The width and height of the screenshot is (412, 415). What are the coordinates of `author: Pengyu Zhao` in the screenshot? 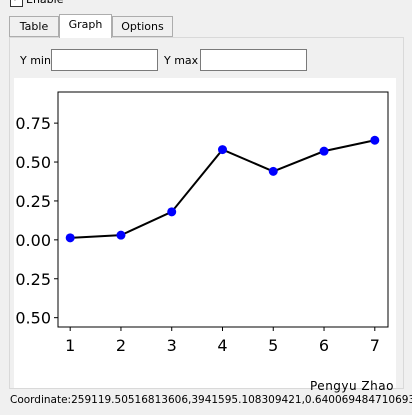 It's located at (352, 386).